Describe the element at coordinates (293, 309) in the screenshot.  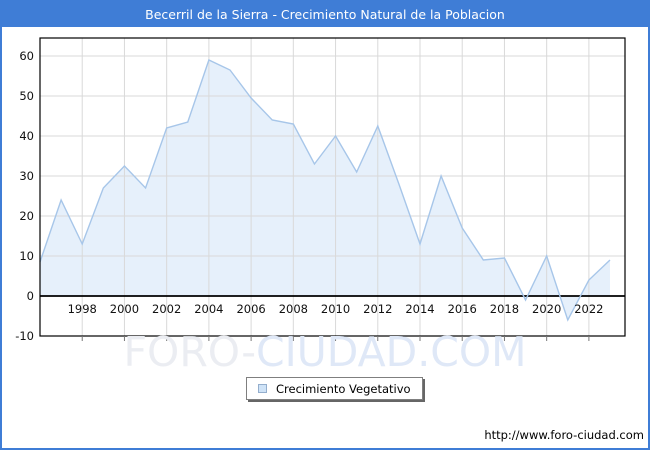
I see `svg-text: 2008` at that location.